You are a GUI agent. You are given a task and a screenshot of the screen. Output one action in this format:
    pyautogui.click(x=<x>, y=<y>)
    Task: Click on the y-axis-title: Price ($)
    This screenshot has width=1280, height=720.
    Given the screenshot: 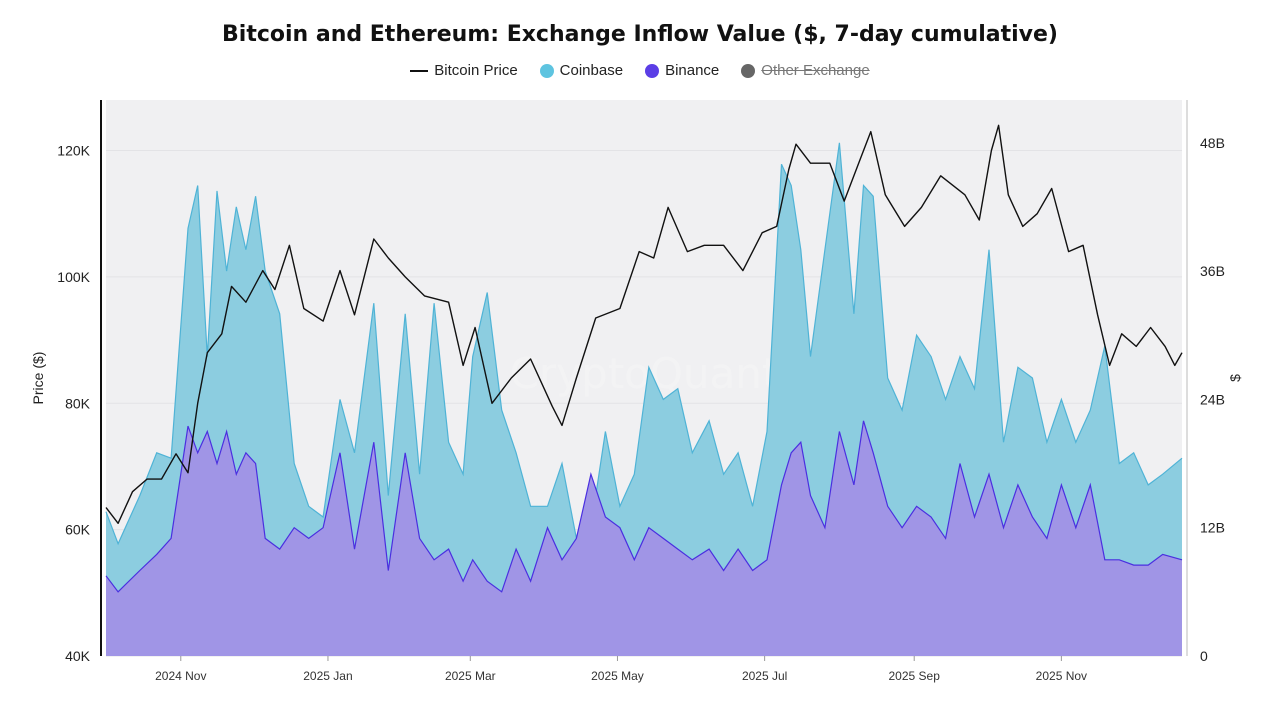 What is the action you would take?
    pyautogui.click(x=38, y=378)
    